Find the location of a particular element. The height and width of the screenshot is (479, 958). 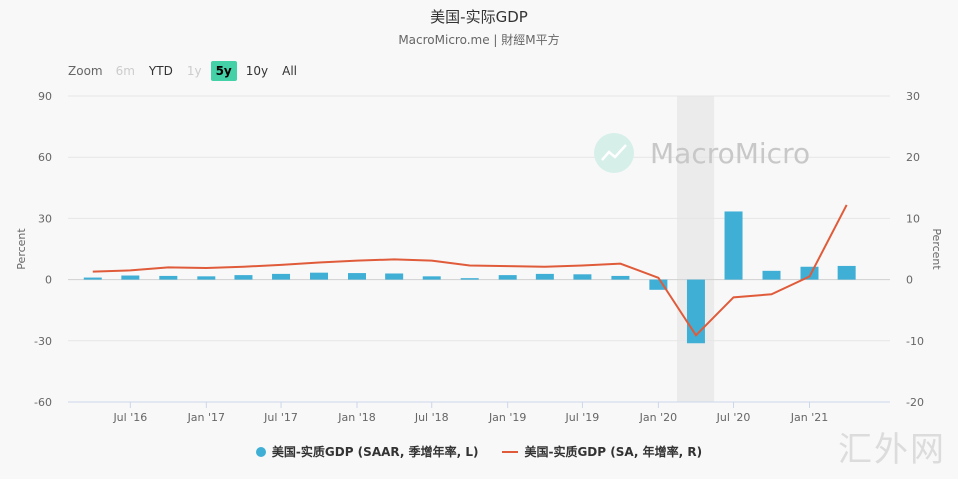

right-axis-title: Percent is located at coordinates (936, 249).